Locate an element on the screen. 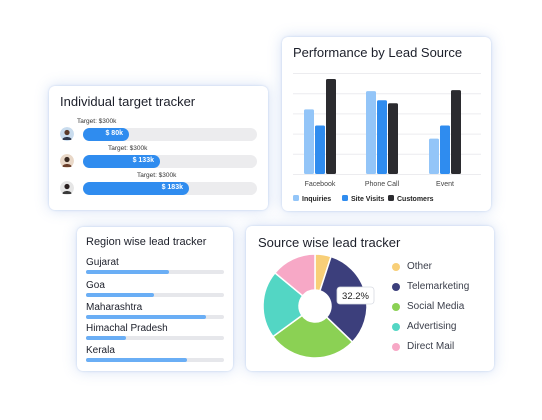 The height and width of the screenshot is (420, 542). callout-box is located at coordinates (355, 295).